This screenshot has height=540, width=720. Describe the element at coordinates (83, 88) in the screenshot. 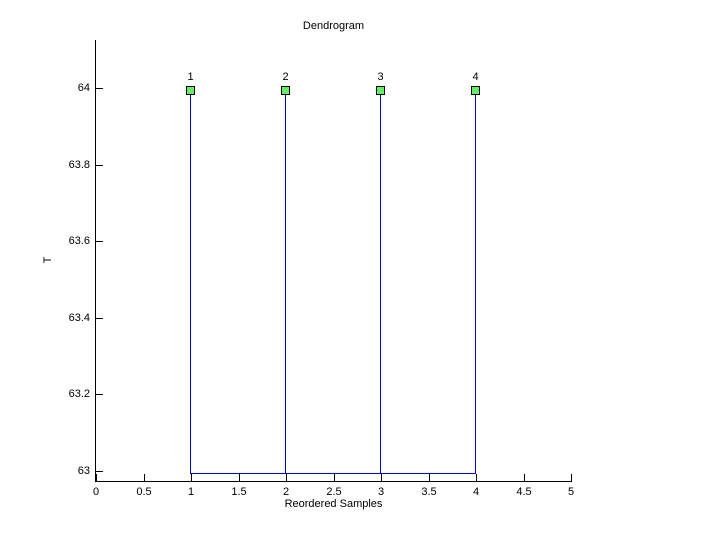

I see `y-tick-label: 64` at that location.